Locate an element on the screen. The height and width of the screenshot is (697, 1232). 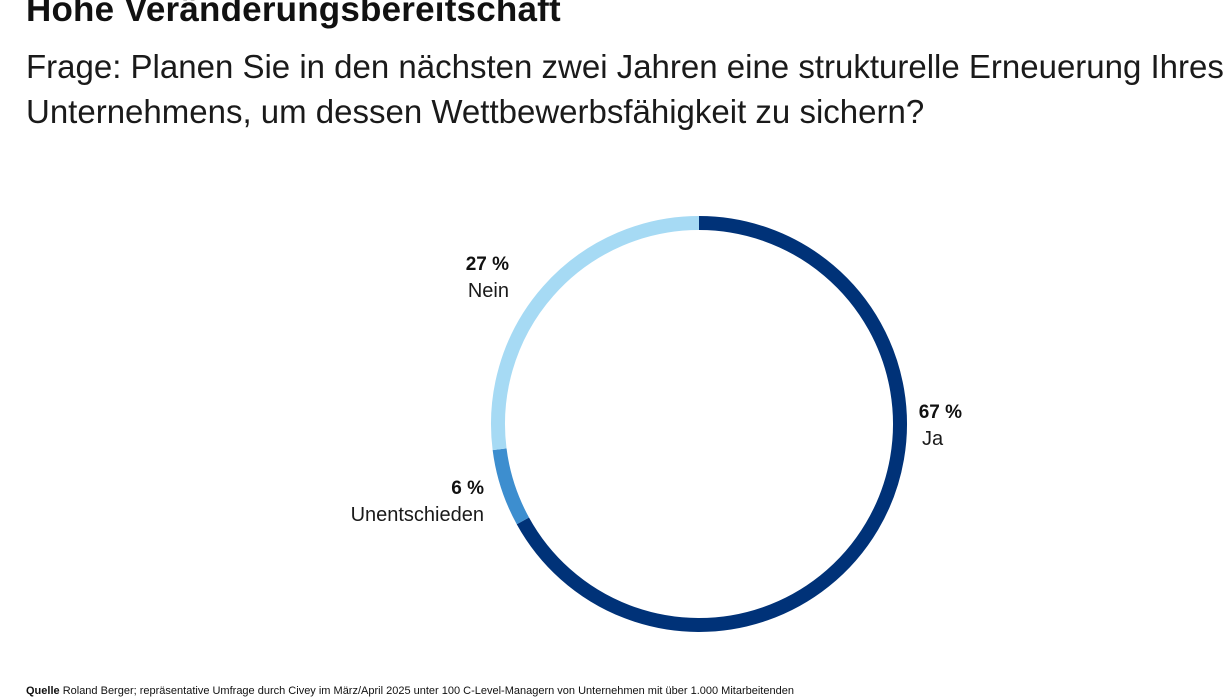
slice-value-label-ja: 67 % is located at coordinates (940, 412).